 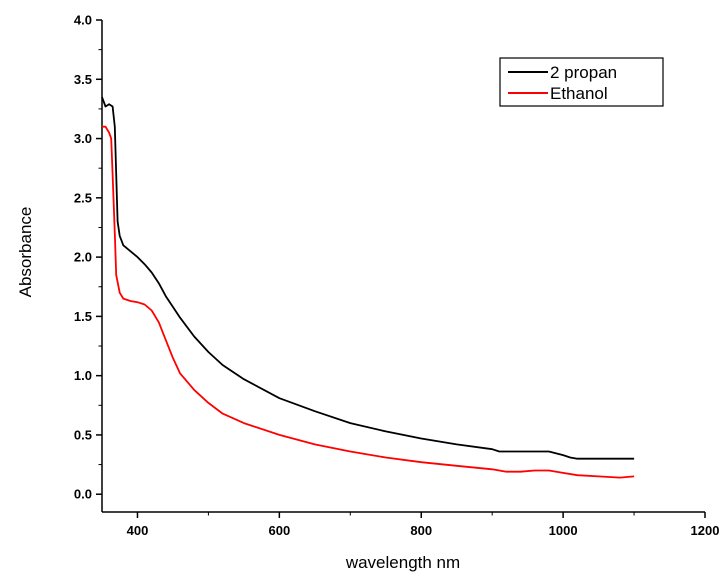 What do you see at coordinates (705, 530) in the screenshot?
I see `x-tick-label: 1200` at bounding box center [705, 530].